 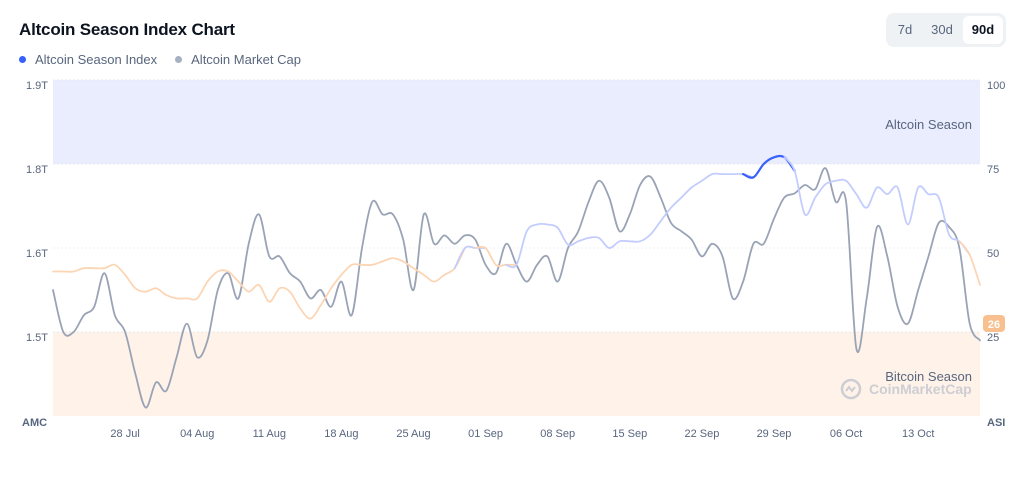 What do you see at coordinates (993, 338) in the screenshot?
I see `right-tick-label: 25` at bounding box center [993, 338].